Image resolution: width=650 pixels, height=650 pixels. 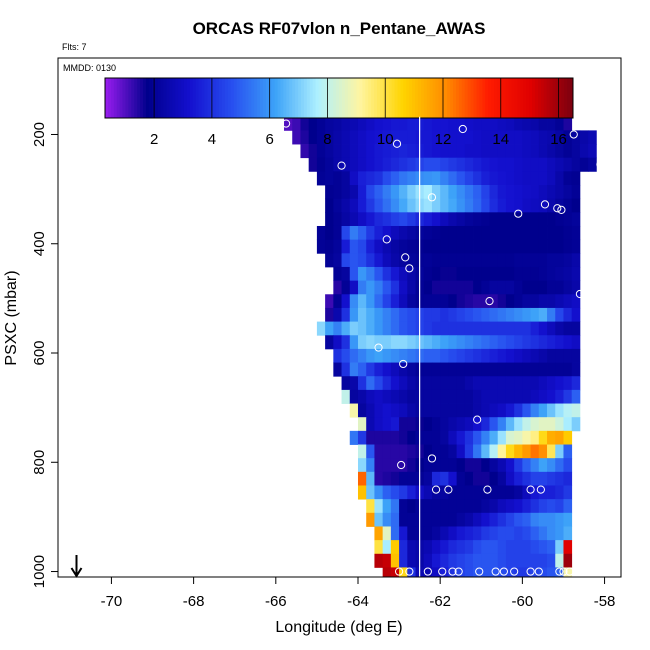 What do you see at coordinates (358, 593) in the screenshot?
I see `x-axis: -70 -68 -66 -64 -62 -60 -58` at bounding box center [358, 593].